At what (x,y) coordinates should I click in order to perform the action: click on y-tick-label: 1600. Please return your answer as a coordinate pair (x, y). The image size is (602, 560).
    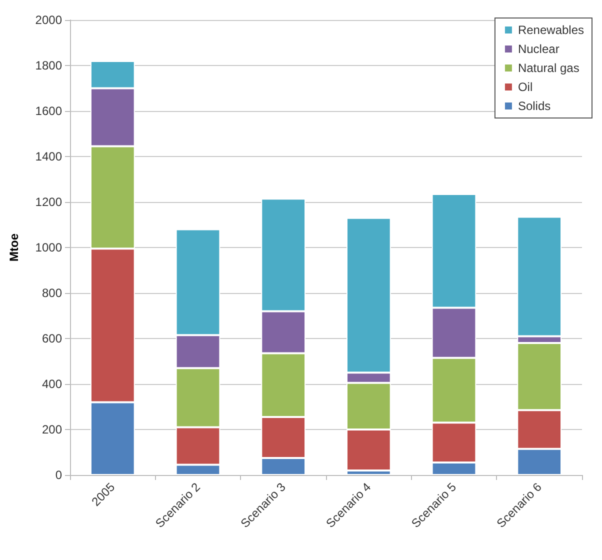
    Looking at the image, I should click on (48, 111).